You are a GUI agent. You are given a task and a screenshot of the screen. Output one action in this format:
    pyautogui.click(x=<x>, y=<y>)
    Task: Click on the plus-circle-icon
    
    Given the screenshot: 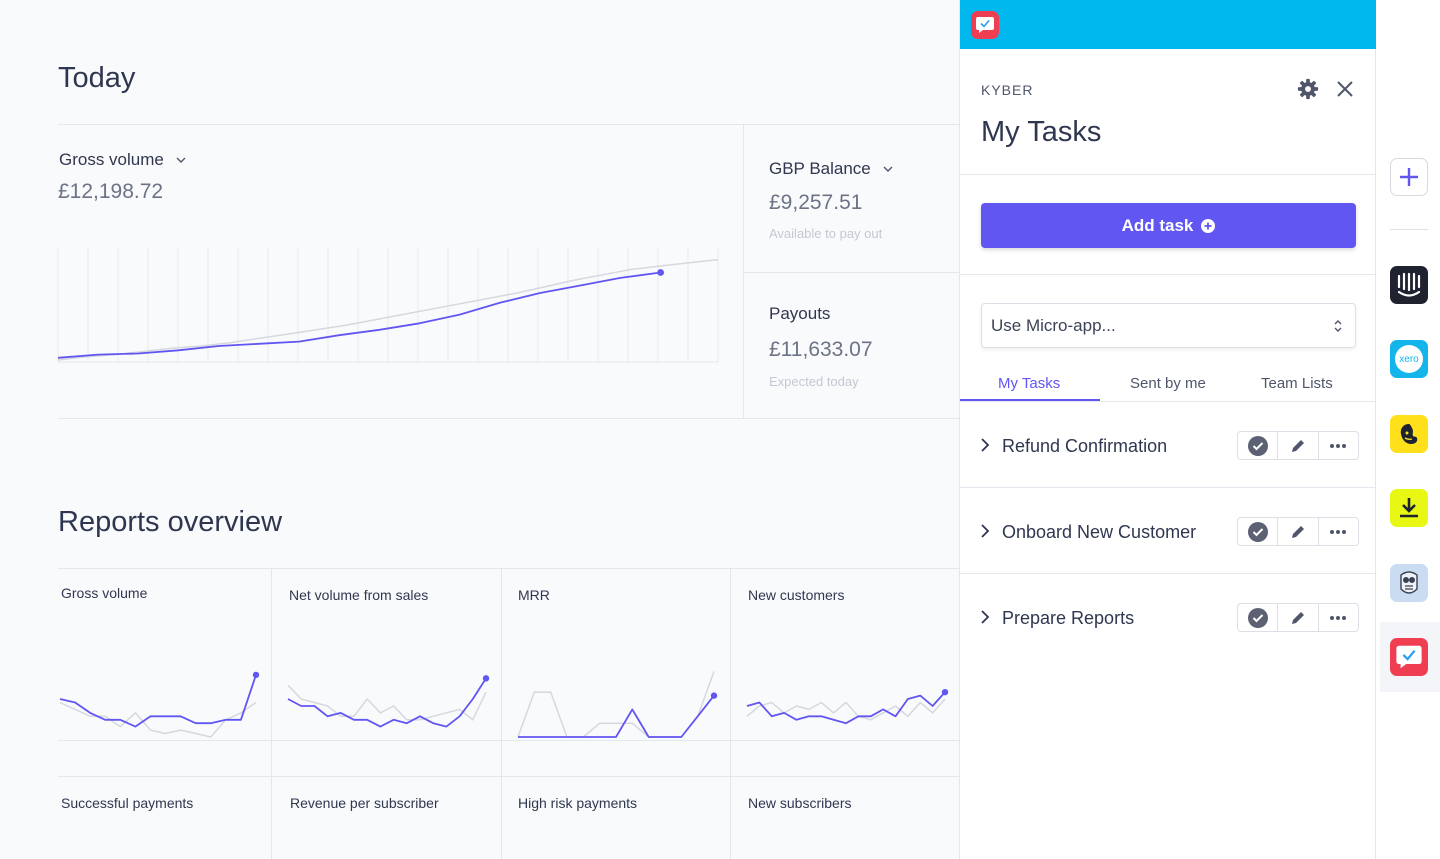 What is the action you would take?
    pyautogui.click(x=1208, y=225)
    